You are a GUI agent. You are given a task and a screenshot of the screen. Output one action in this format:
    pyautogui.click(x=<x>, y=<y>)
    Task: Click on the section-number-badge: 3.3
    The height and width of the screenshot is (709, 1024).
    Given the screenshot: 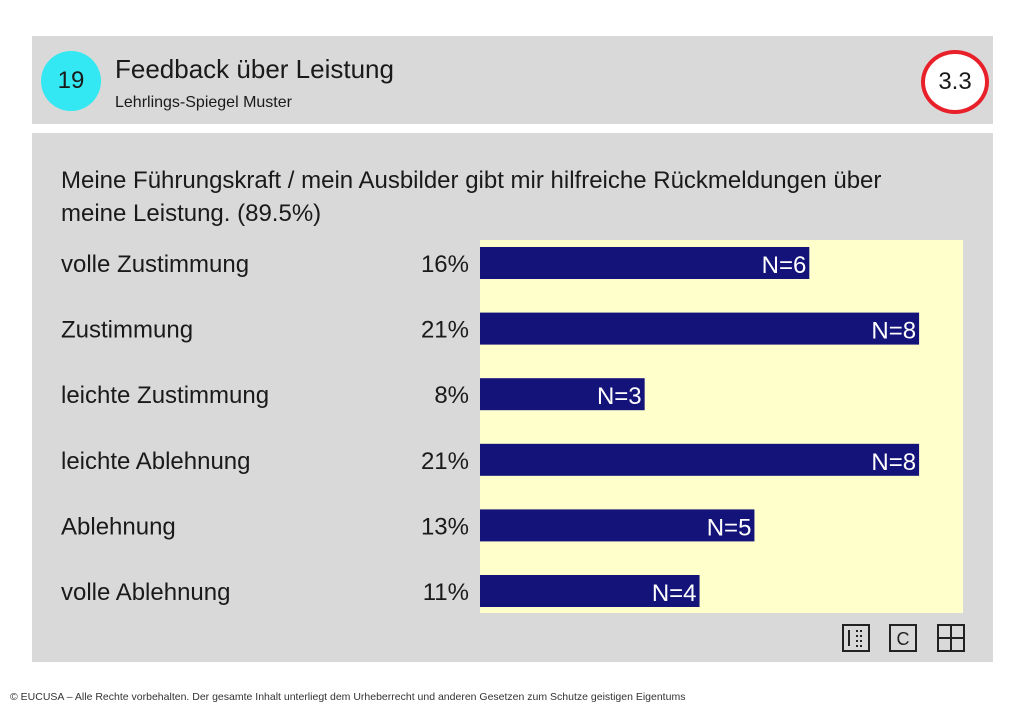 What is the action you would take?
    pyautogui.click(x=955, y=82)
    